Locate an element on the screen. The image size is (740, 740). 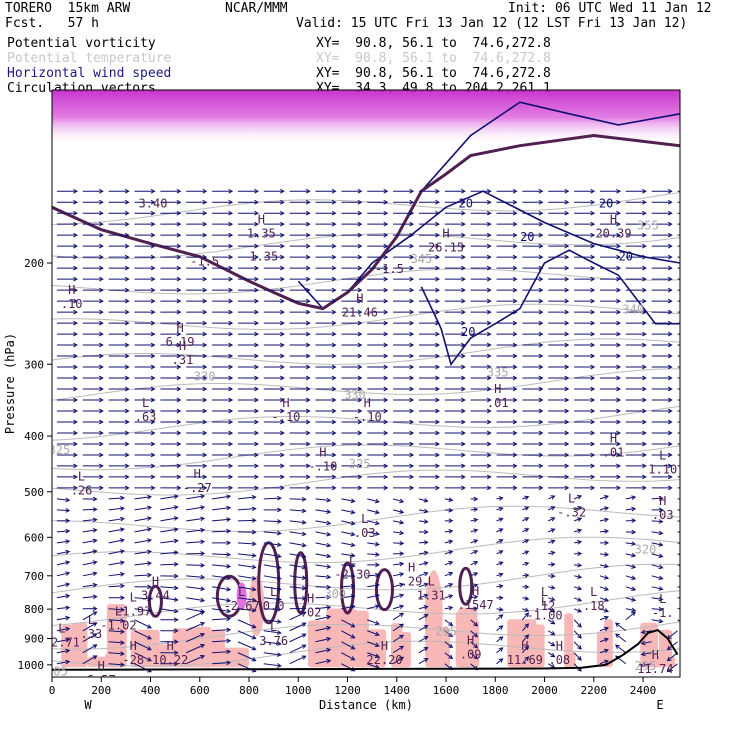
x-tick-label: 2200 is located at coordinates (594, 690).